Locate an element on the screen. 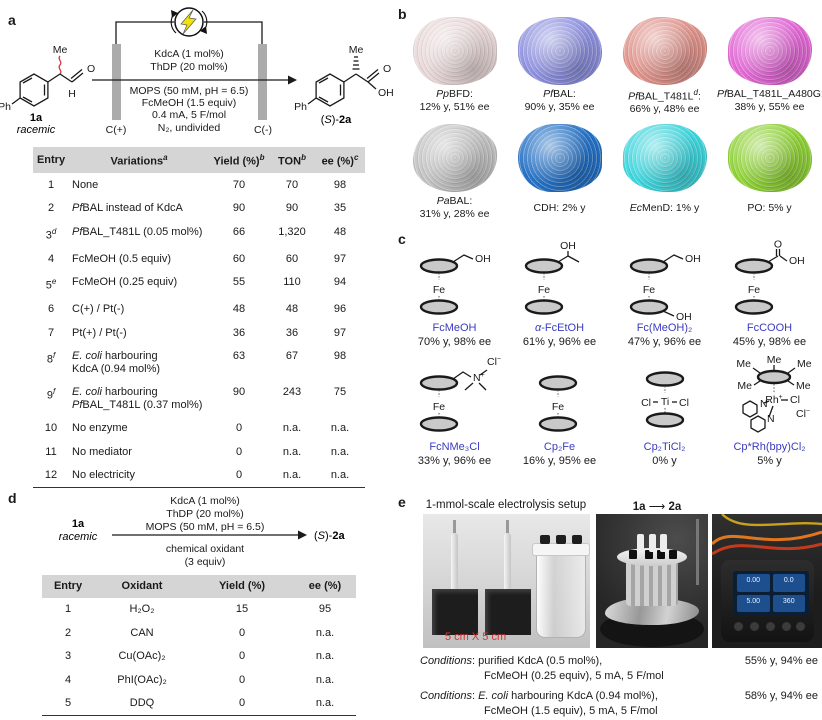 The image size is (822, 720). conditions-result: 55% y, 94% ee is located at coordinates (781, 661).